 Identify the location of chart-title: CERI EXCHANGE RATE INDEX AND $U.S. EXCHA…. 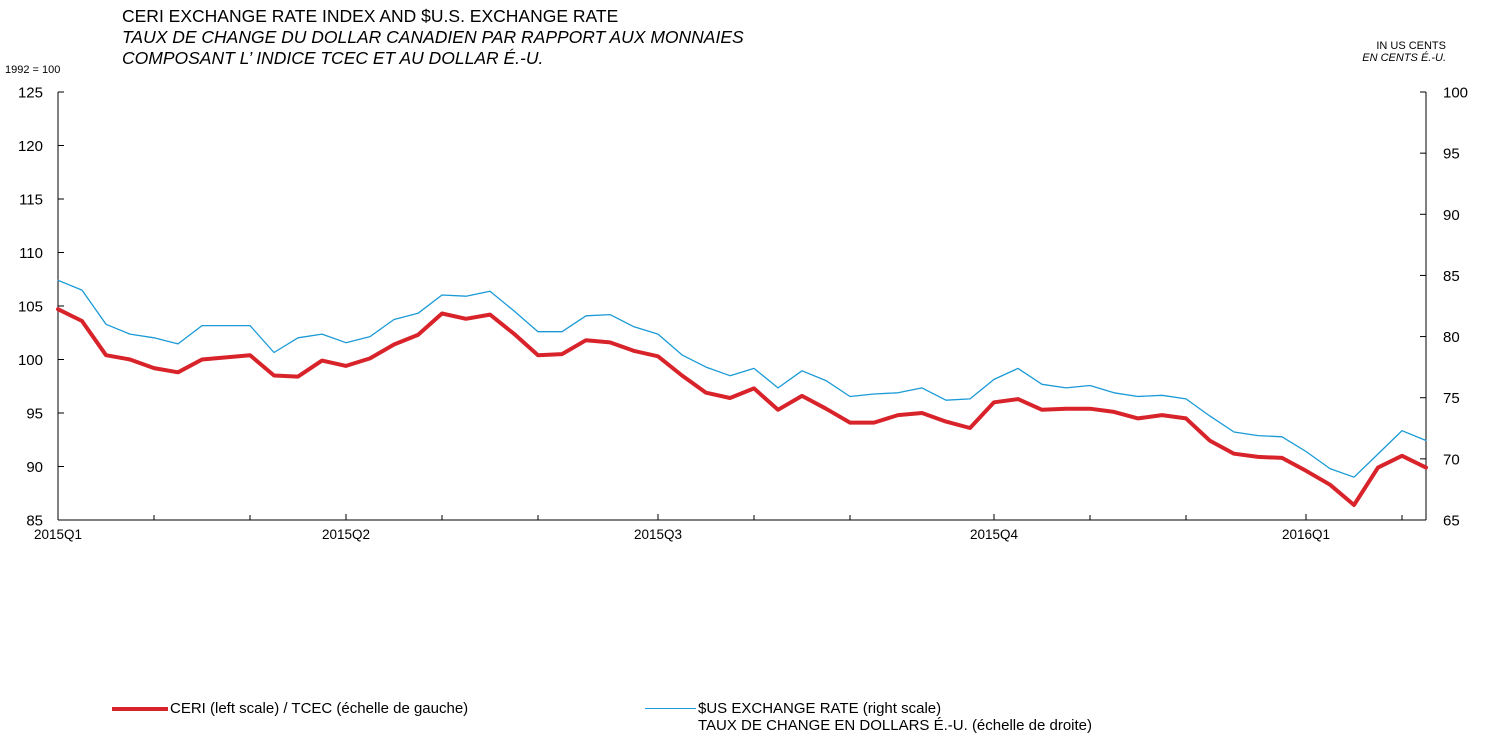
(370, 16).